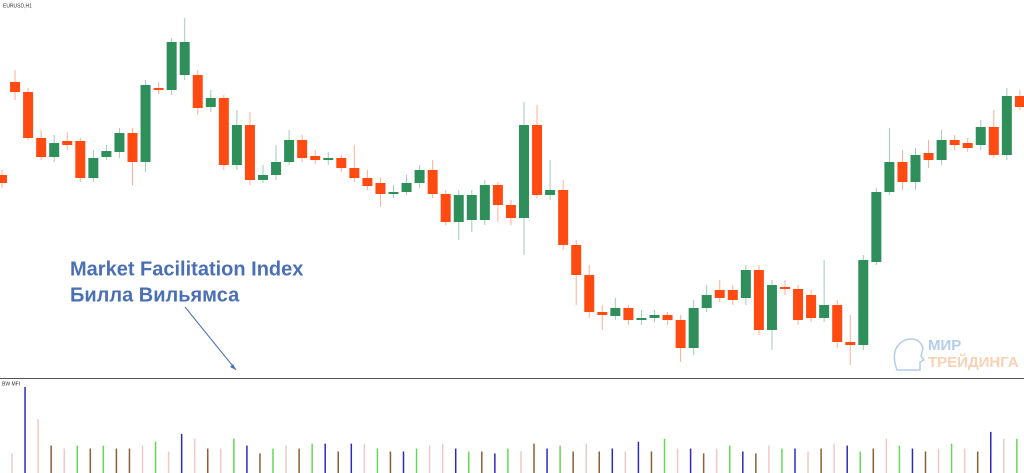 This screenshot has width=1024, height=473. I want to click on indicator-label: BW MFI, so click(11, 384).